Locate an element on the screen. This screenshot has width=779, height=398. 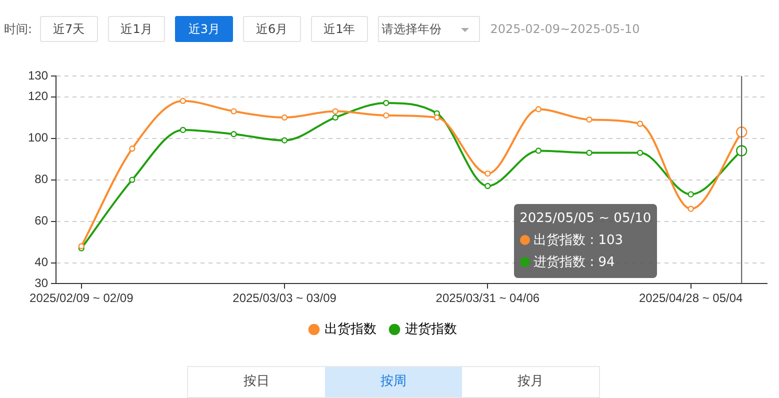
annotation: 2025/05/05 ~ 05/10 is located at coordinates (586, 219).